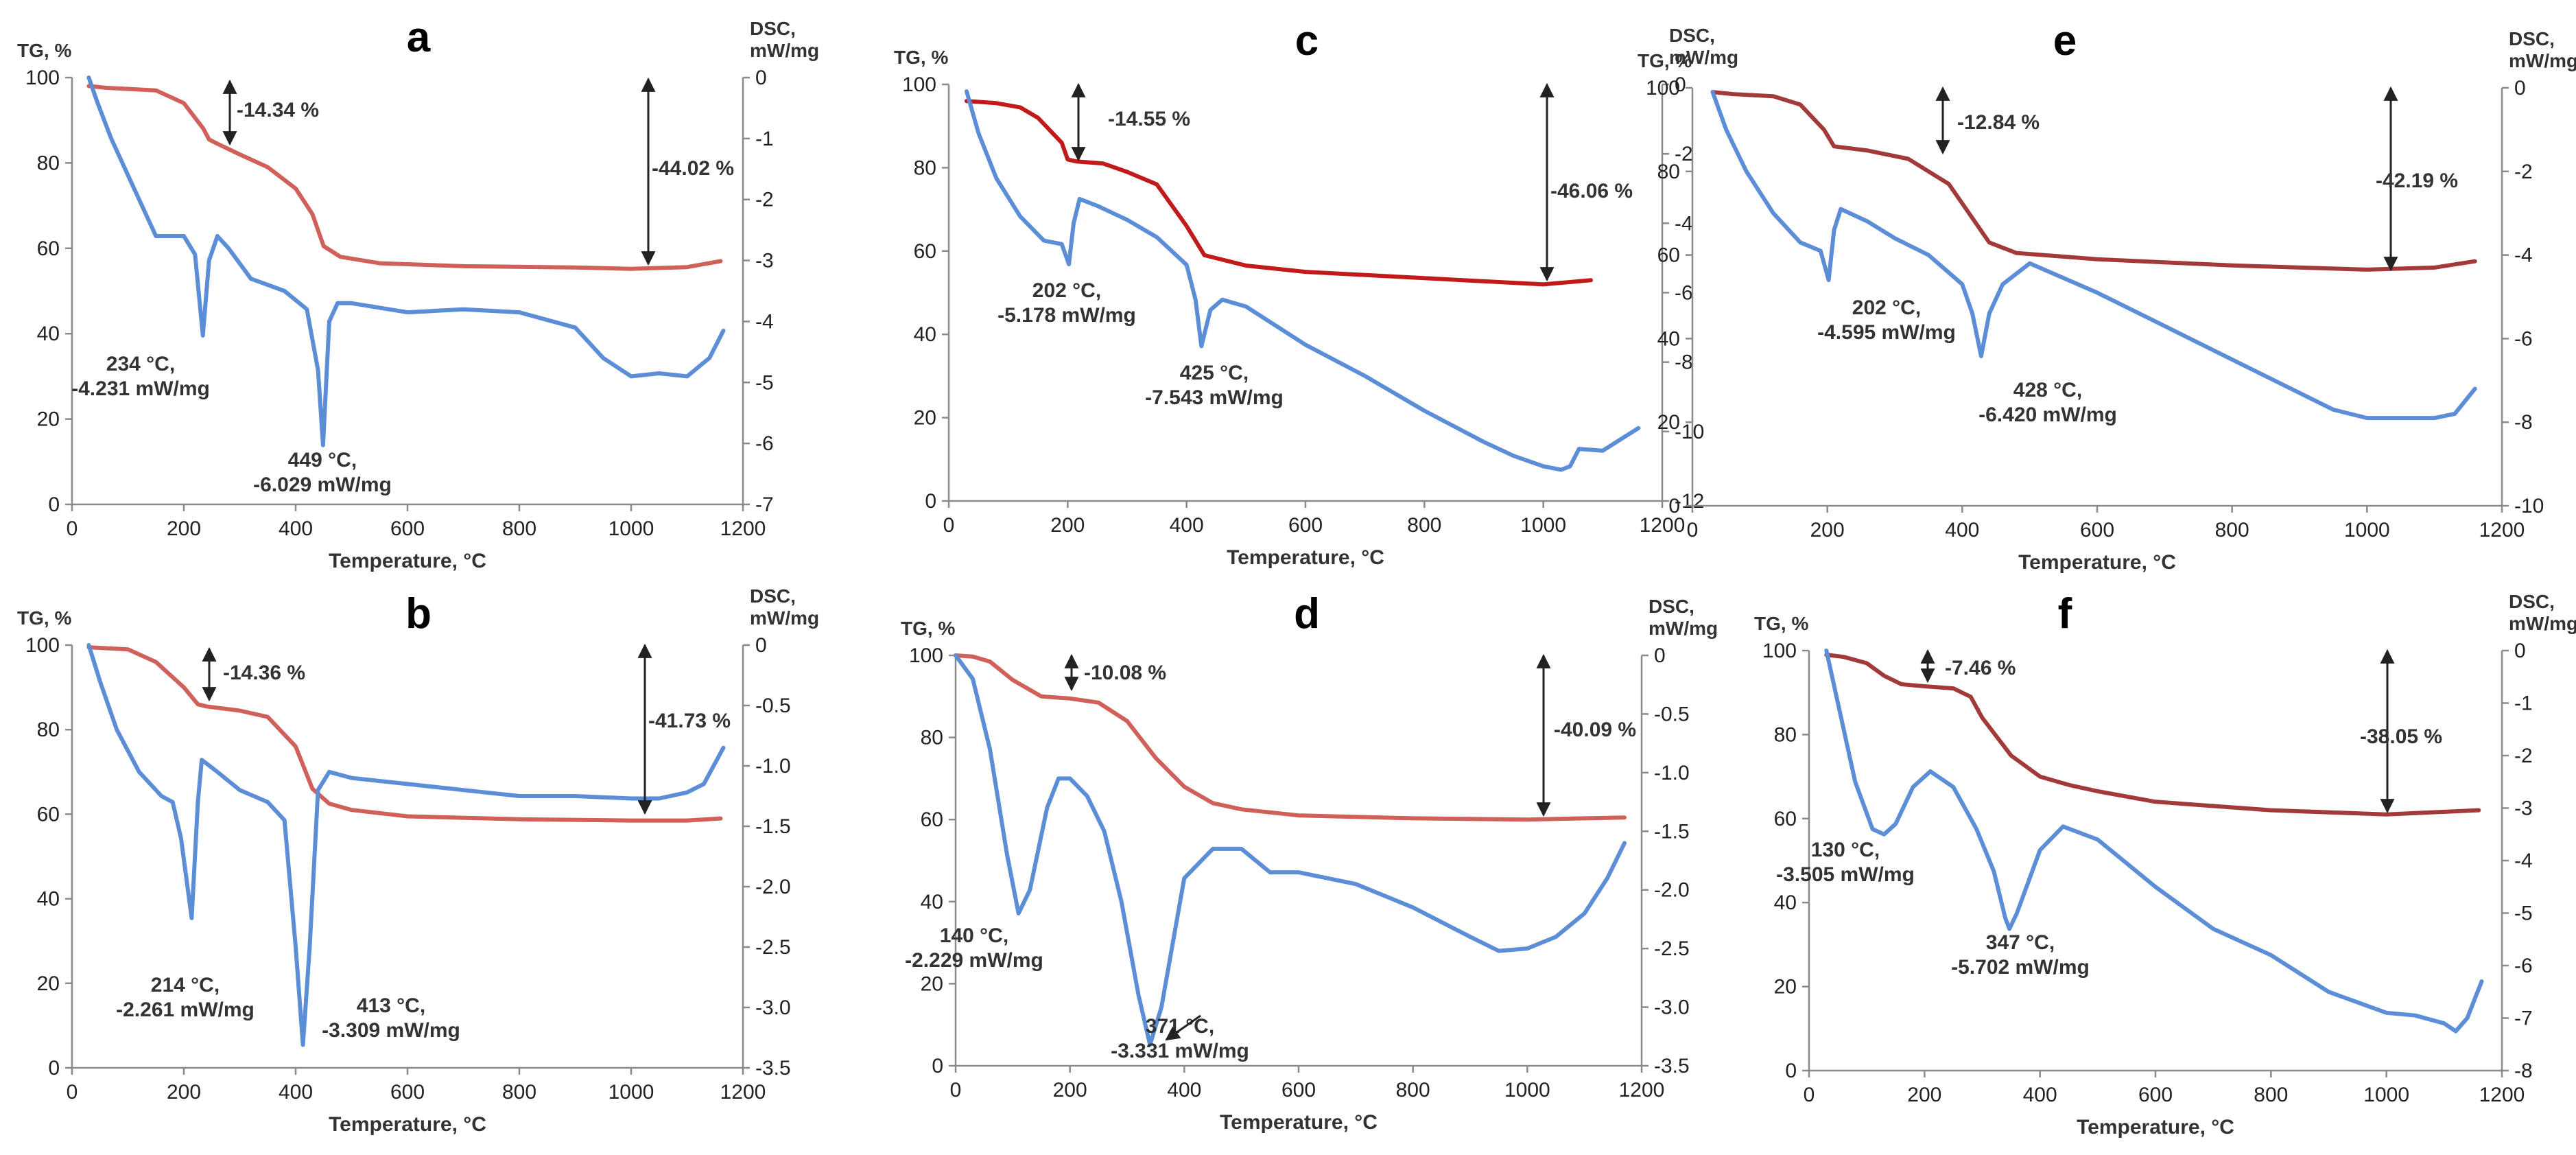 The height and width of the screenshot is (1155, 2576). What do you see at coordinates (1689, 501) in the screenshot?
I see `right-y-tick-label: -12` at bounding box center [1689, 501].